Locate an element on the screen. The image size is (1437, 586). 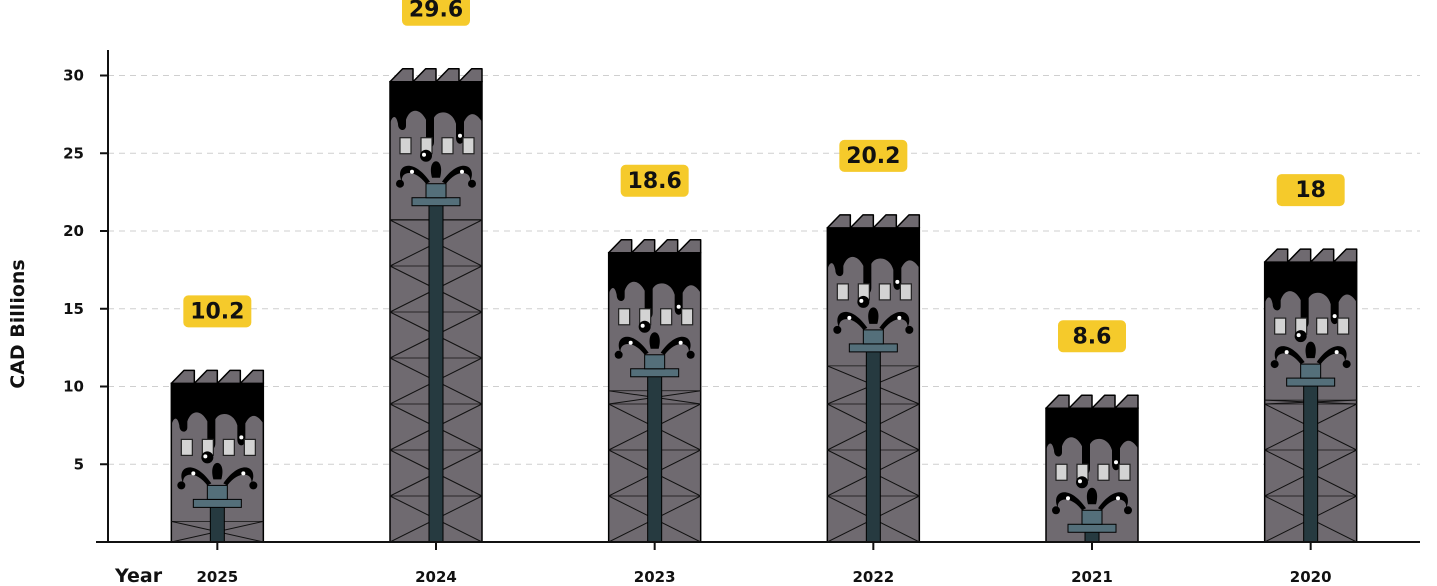
value-label: 18 is located at coordinates (1310, 190).